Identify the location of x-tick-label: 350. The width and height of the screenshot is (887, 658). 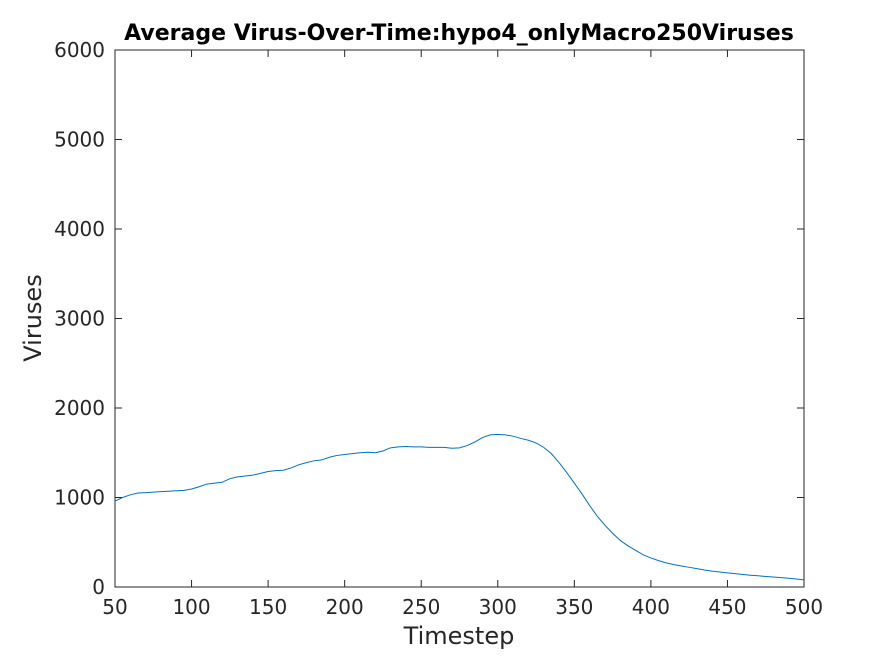
(574, 607).